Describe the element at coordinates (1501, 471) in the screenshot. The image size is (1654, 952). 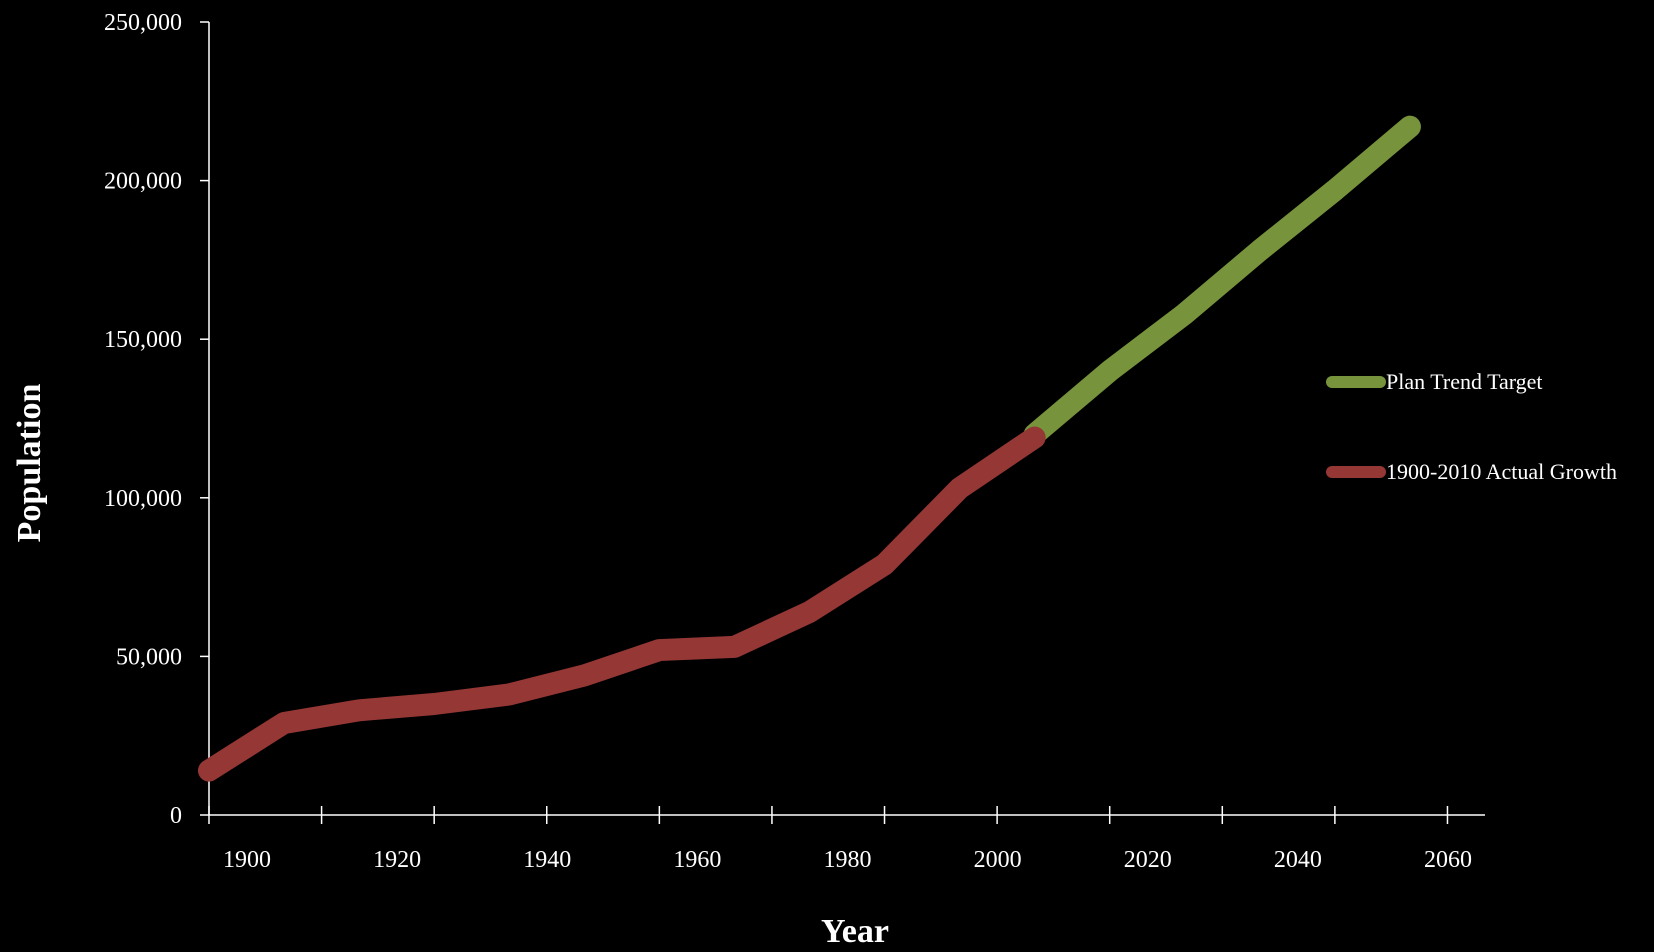
I see `legend-label: 1900-2010 Actual Growth` at that location.